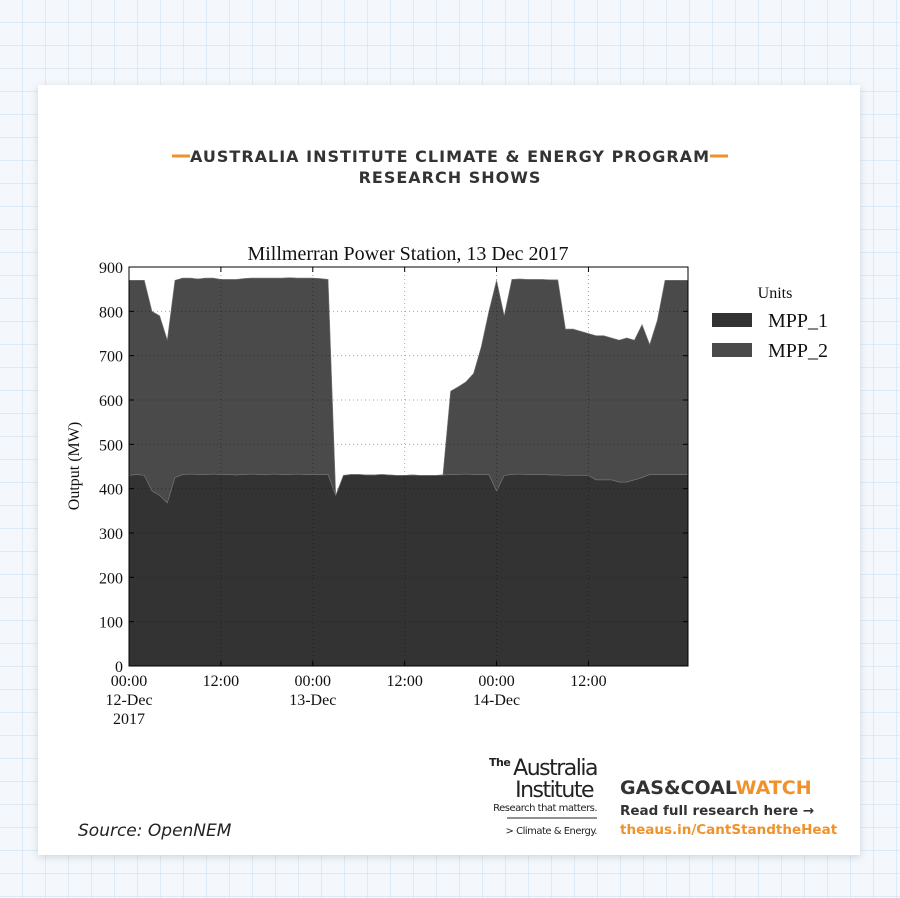 The height and width of the screenshot is (898, 900). What do you see at coordinates (450, 177) in the screenshot?
I see `header-subtitle: RESEARCH SHOWS` at bounding box center [450, 177].